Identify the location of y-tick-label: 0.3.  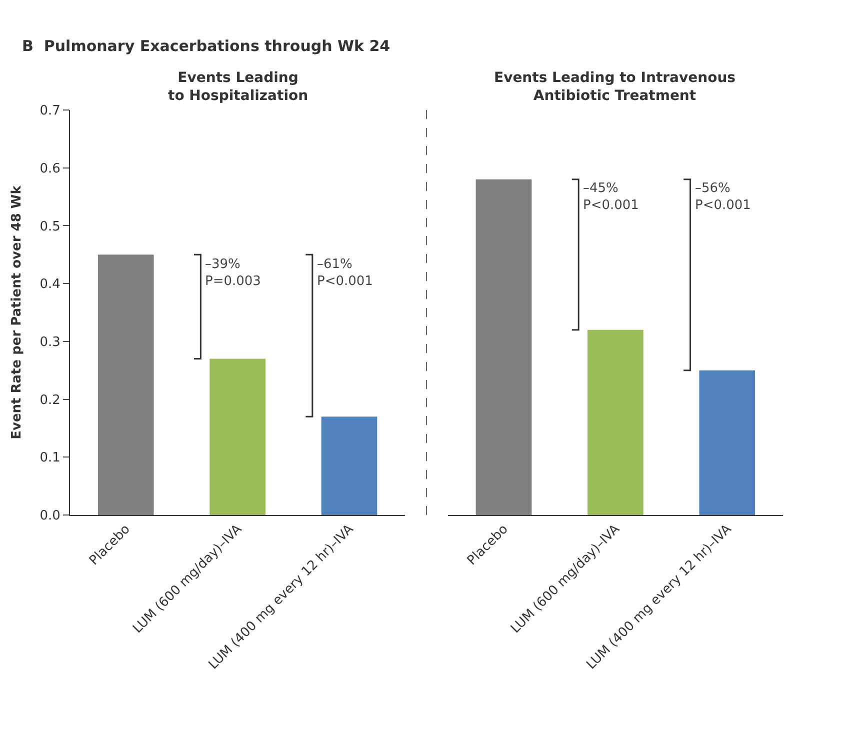
(50, 342).